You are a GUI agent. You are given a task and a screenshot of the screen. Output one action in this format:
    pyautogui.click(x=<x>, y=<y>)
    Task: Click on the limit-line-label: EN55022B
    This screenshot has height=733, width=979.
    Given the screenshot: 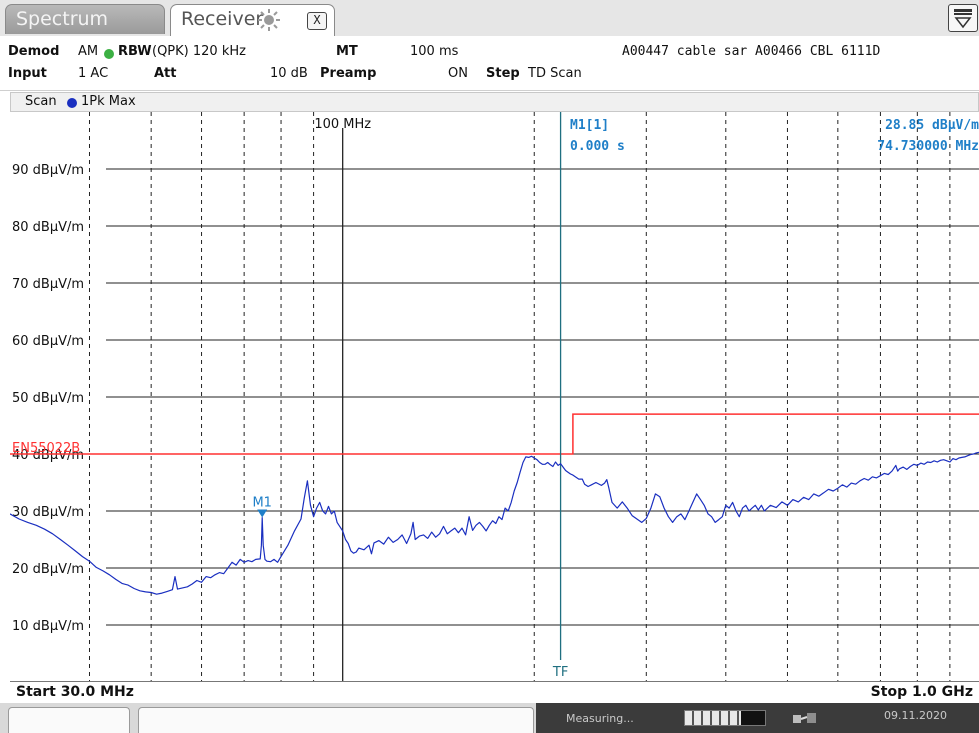 What is the action you would take?
    pyautogui.click(x=46, y=448)
    